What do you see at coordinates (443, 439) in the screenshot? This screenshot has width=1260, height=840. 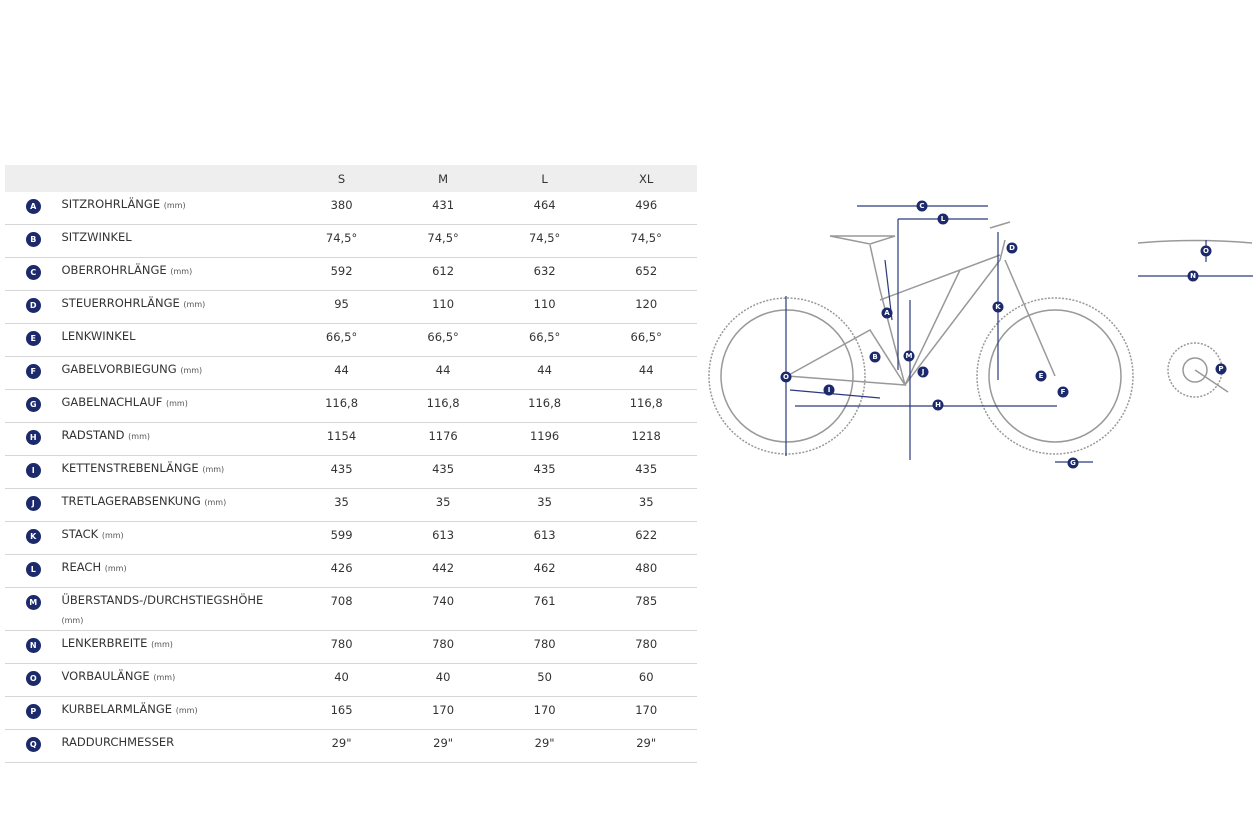 I see `value-cell: 1176` at bounding box center [443, 439].